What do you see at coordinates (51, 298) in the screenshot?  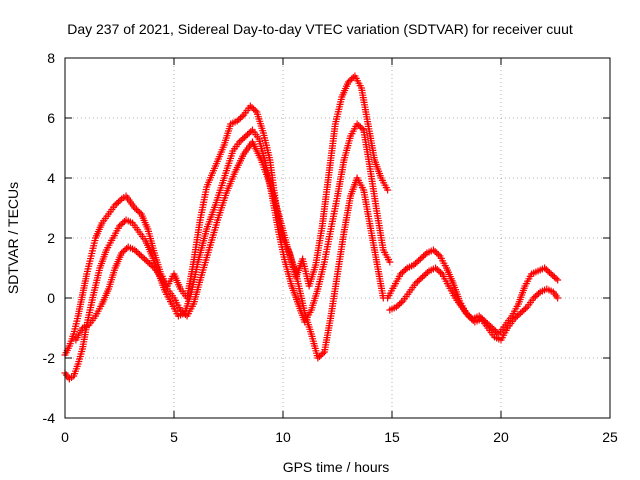 I see `y-tick-label: 0` at bounding box center [51, 298].